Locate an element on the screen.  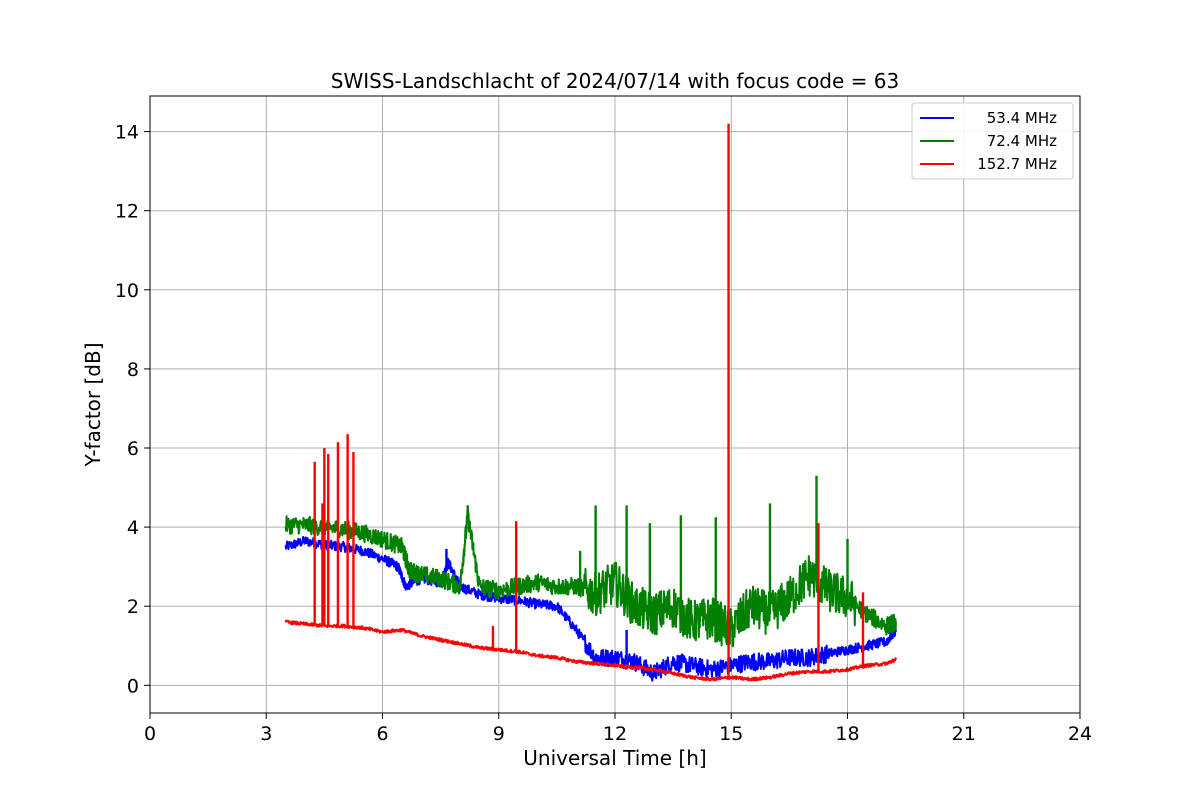
x-tick-label: 18 is located at coordinates (847, 734).